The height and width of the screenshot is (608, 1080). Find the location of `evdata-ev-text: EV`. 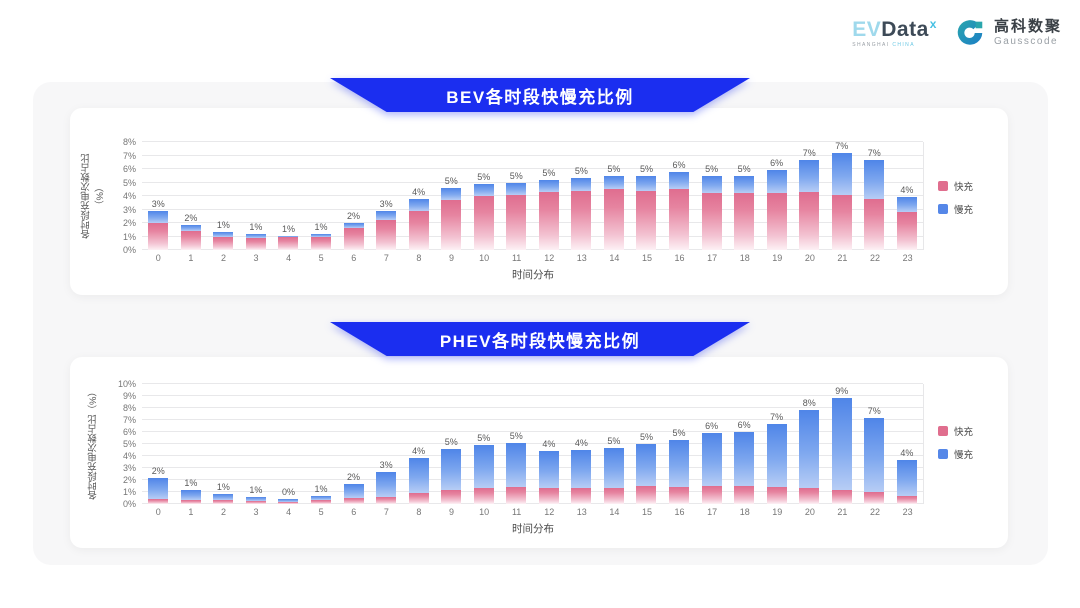

evdata-ev-text: EV is located at coordinates (867, 29).